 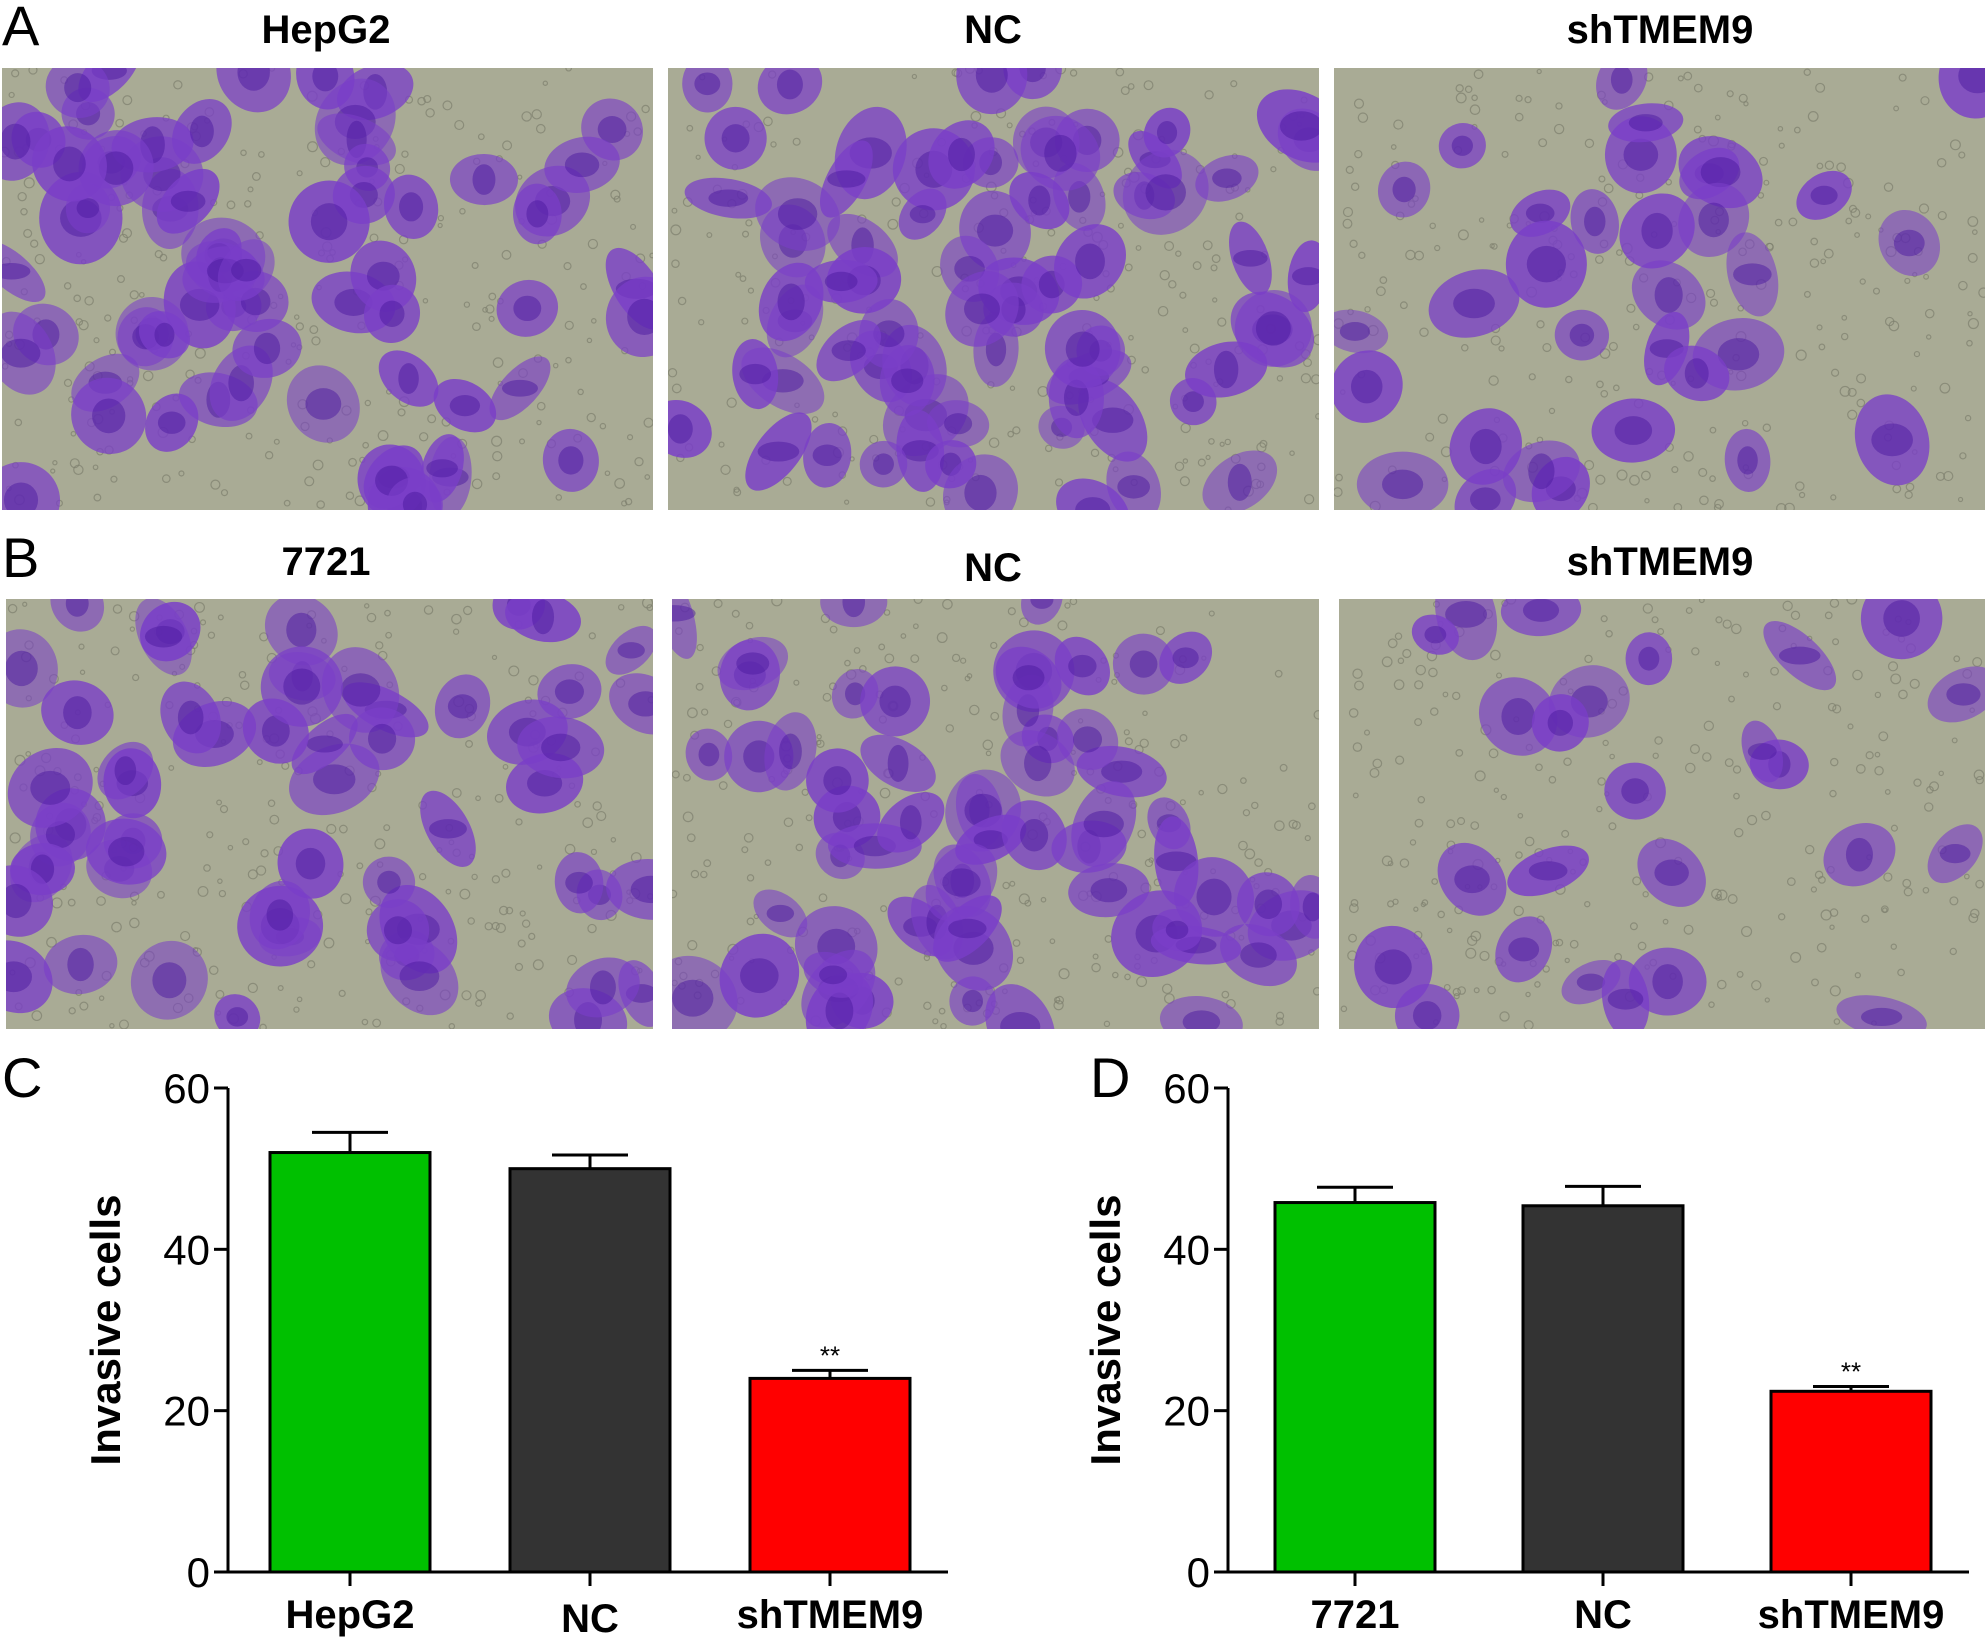 I want to click on x-tick-label: HepG2, so click(x=350, y=1615).